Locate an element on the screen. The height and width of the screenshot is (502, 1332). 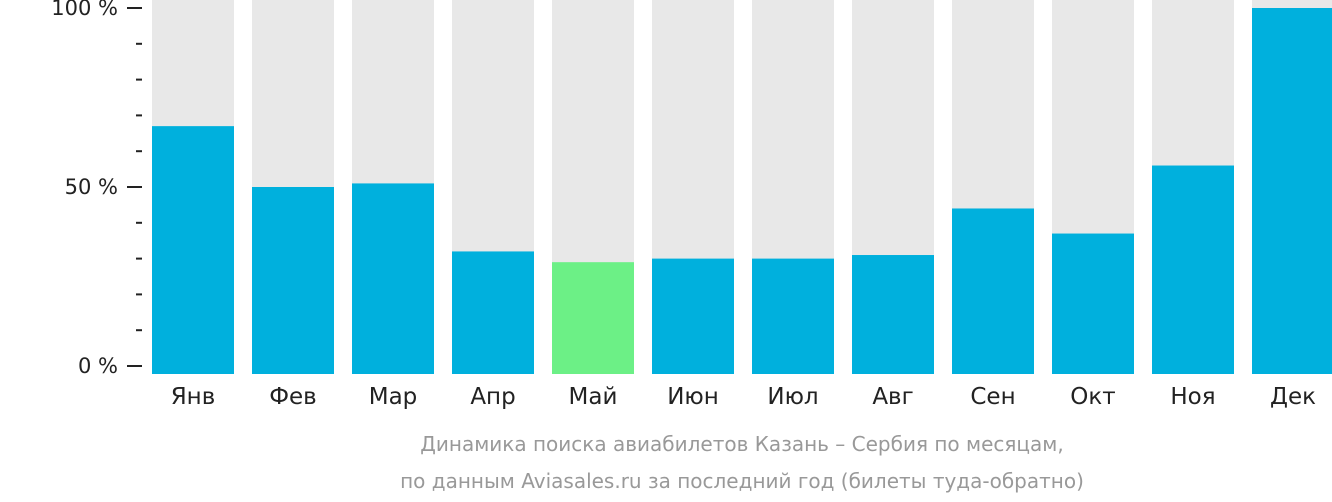
y-axis: 0 % 50 % 100 % is located at coordinates (96, 189).